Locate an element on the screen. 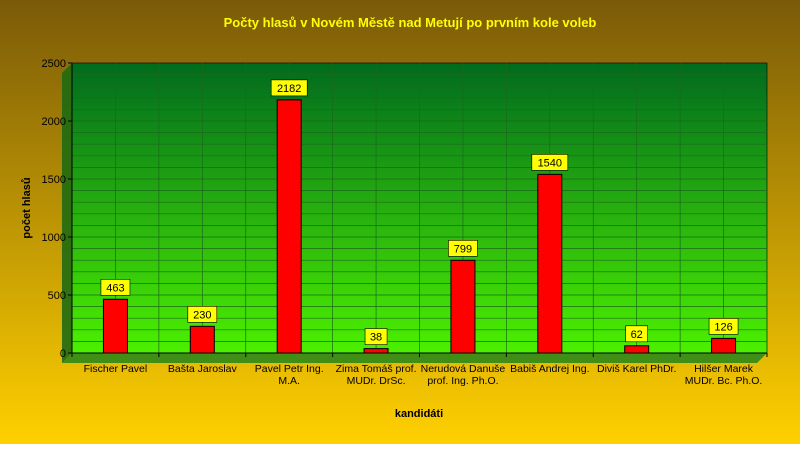 The width and height of the screenshot is (800, 449). data-label: 1540 is located at coordinates (550, 163).